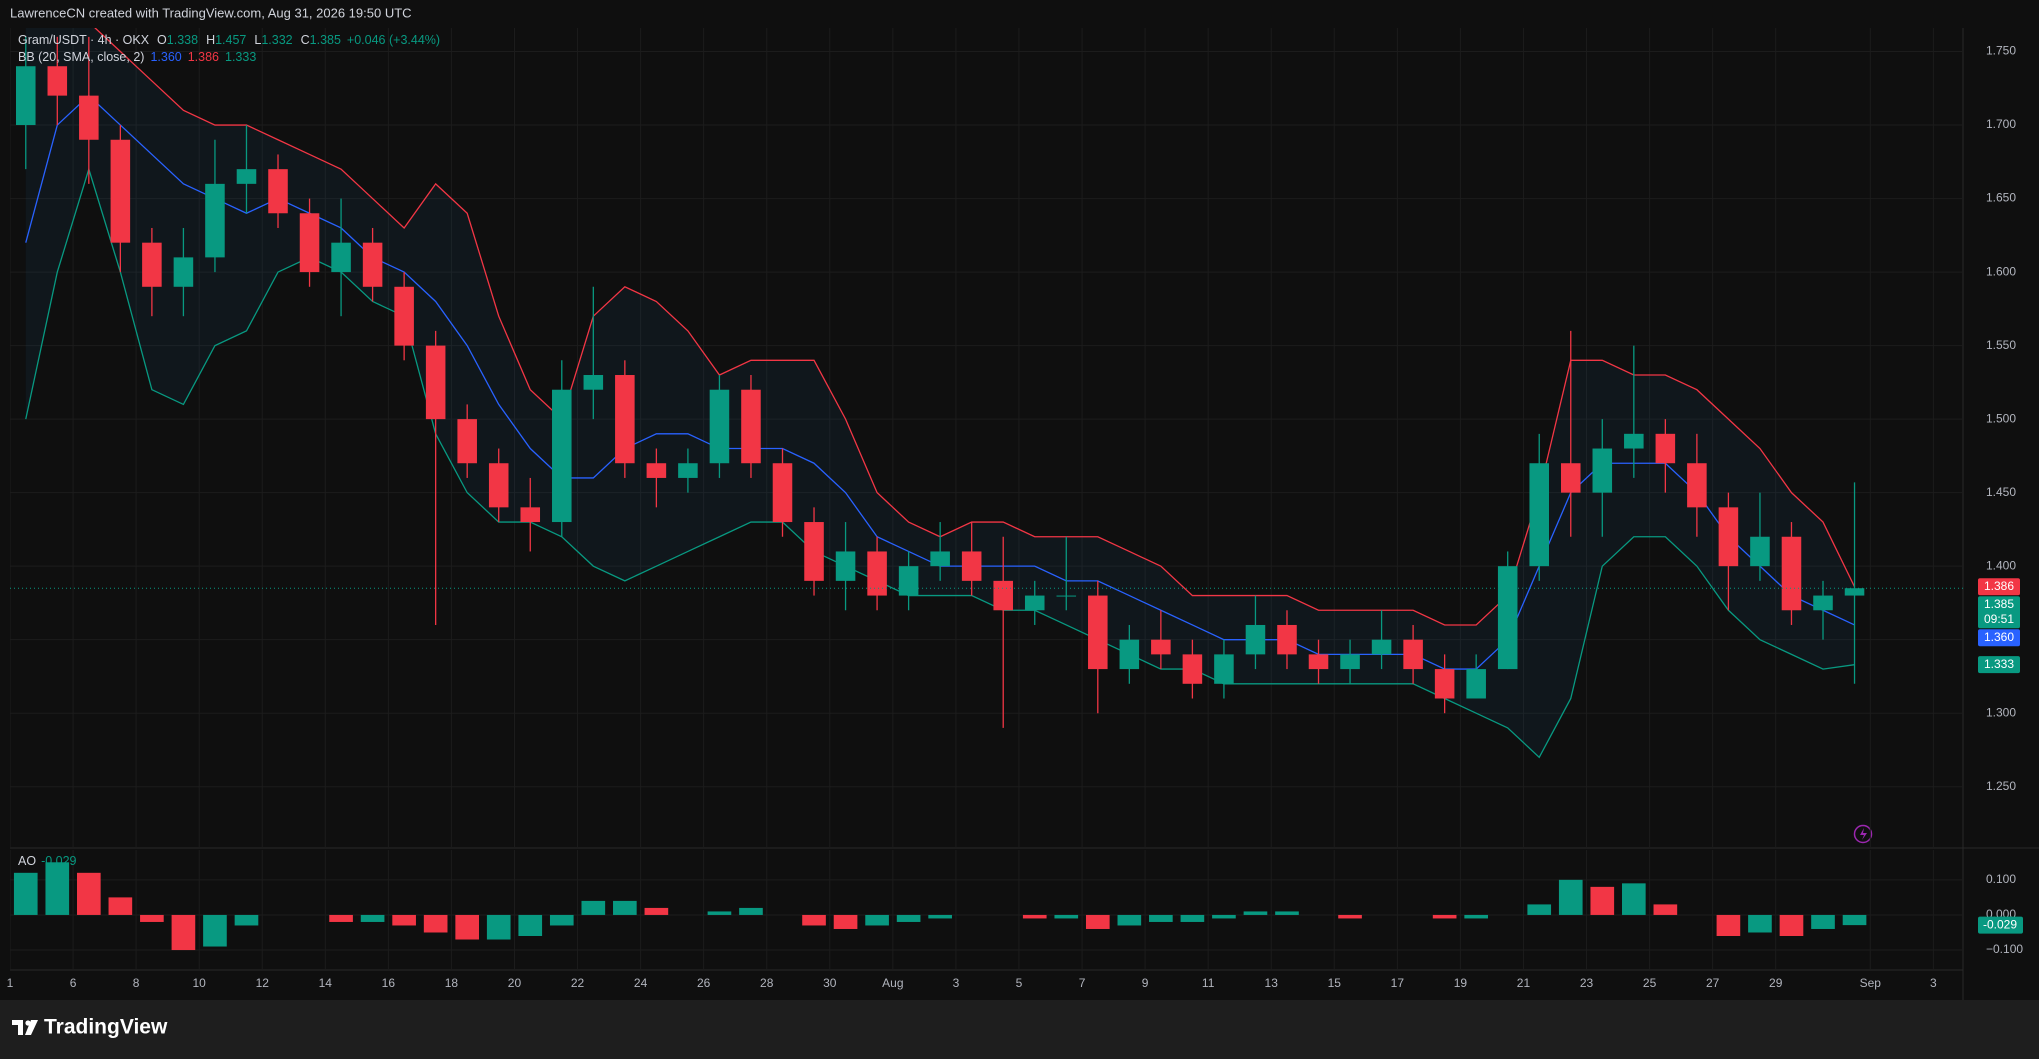 This screenshot has height=1059, width=2039. Describe the element at coordinates (210, 40) in the screenshot. I see `ohlc-letter: H` at that location.